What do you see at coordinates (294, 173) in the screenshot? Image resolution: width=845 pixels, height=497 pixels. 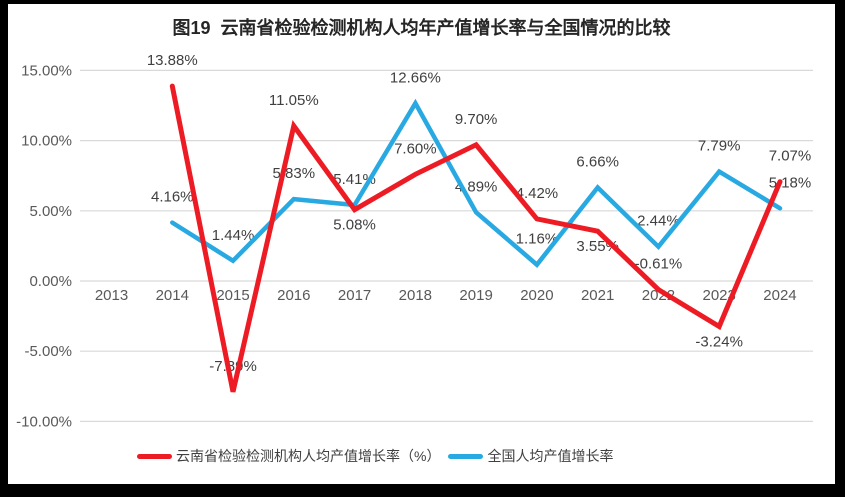 I see `data-label: 5.83%` at bounding box center [294, 173].